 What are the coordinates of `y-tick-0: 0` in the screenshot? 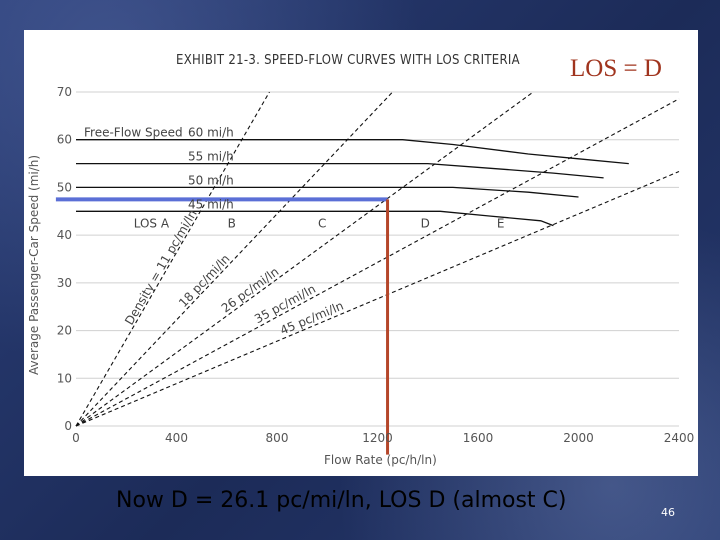 It's located at (68, 426).